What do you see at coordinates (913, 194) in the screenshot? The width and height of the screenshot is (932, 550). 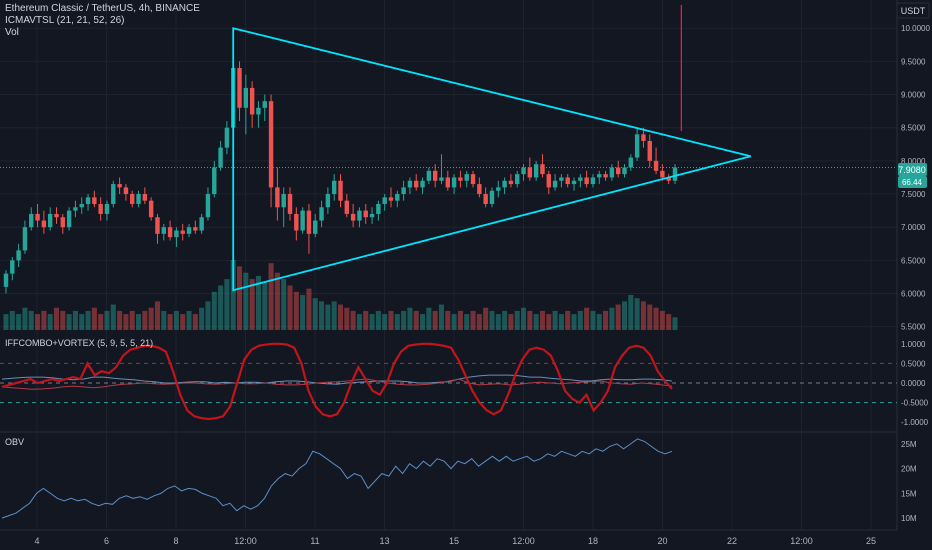 I see `price-tick-label: 7.5000` at bounding box center [913, 194].